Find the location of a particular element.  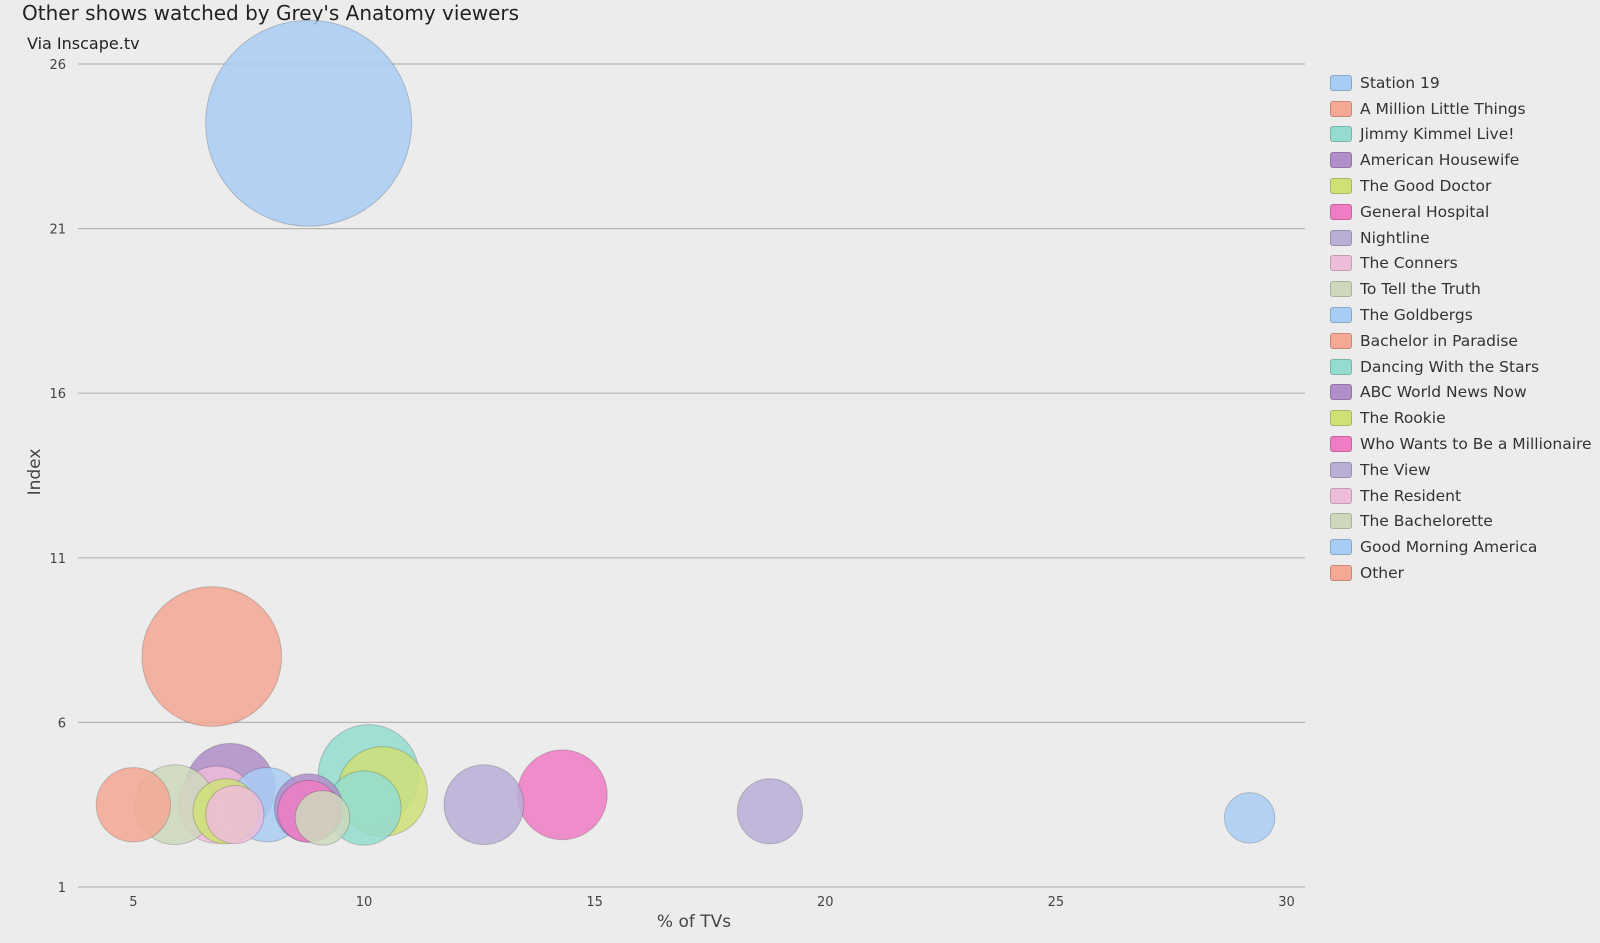

x-tick-label: 15 is located at coordinates (594, 902).